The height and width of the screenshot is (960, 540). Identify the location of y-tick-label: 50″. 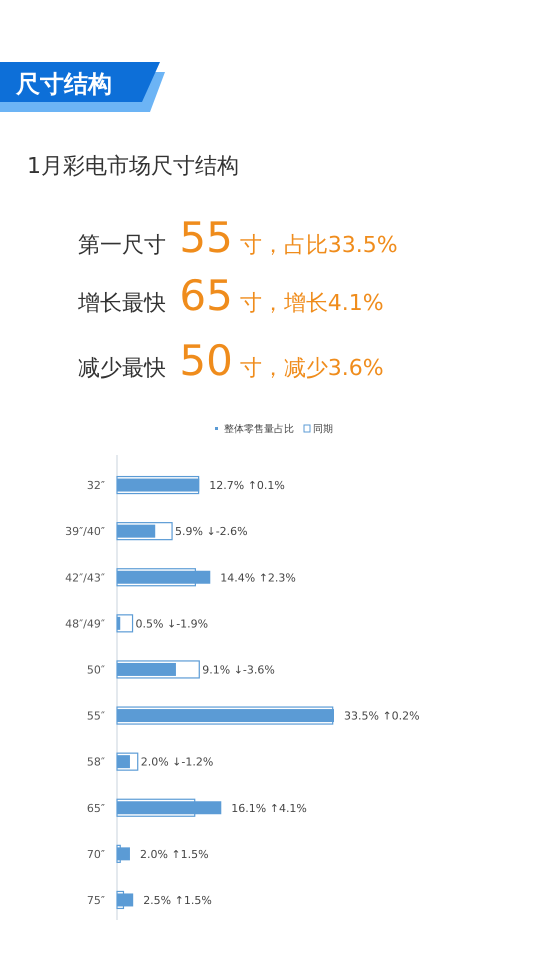
(95, 669).